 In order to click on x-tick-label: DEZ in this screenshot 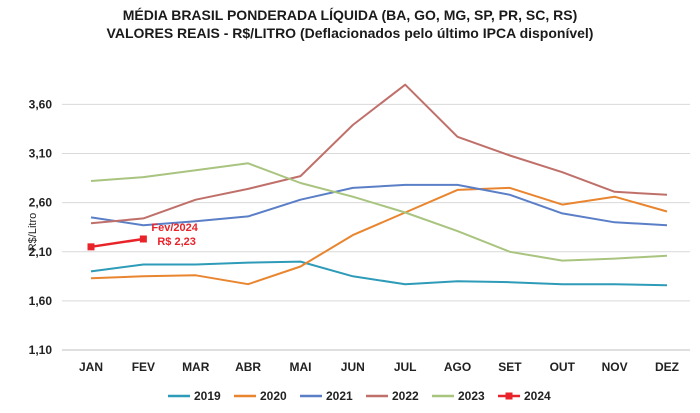, I will do `click(667, 367)`.